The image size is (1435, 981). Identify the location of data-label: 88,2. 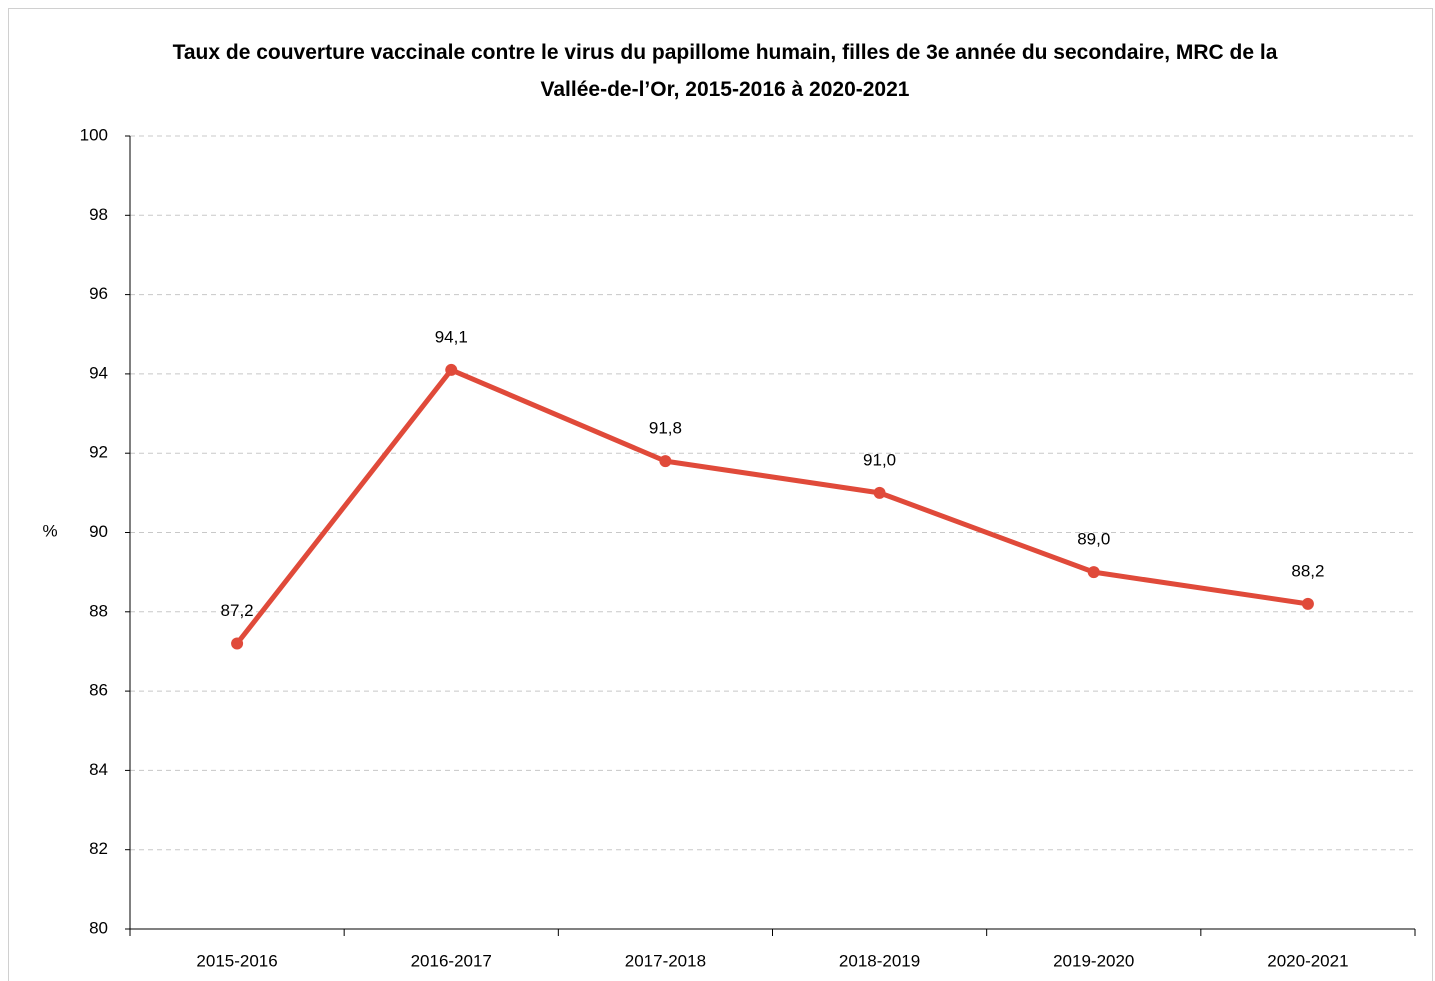
(1307, 570).